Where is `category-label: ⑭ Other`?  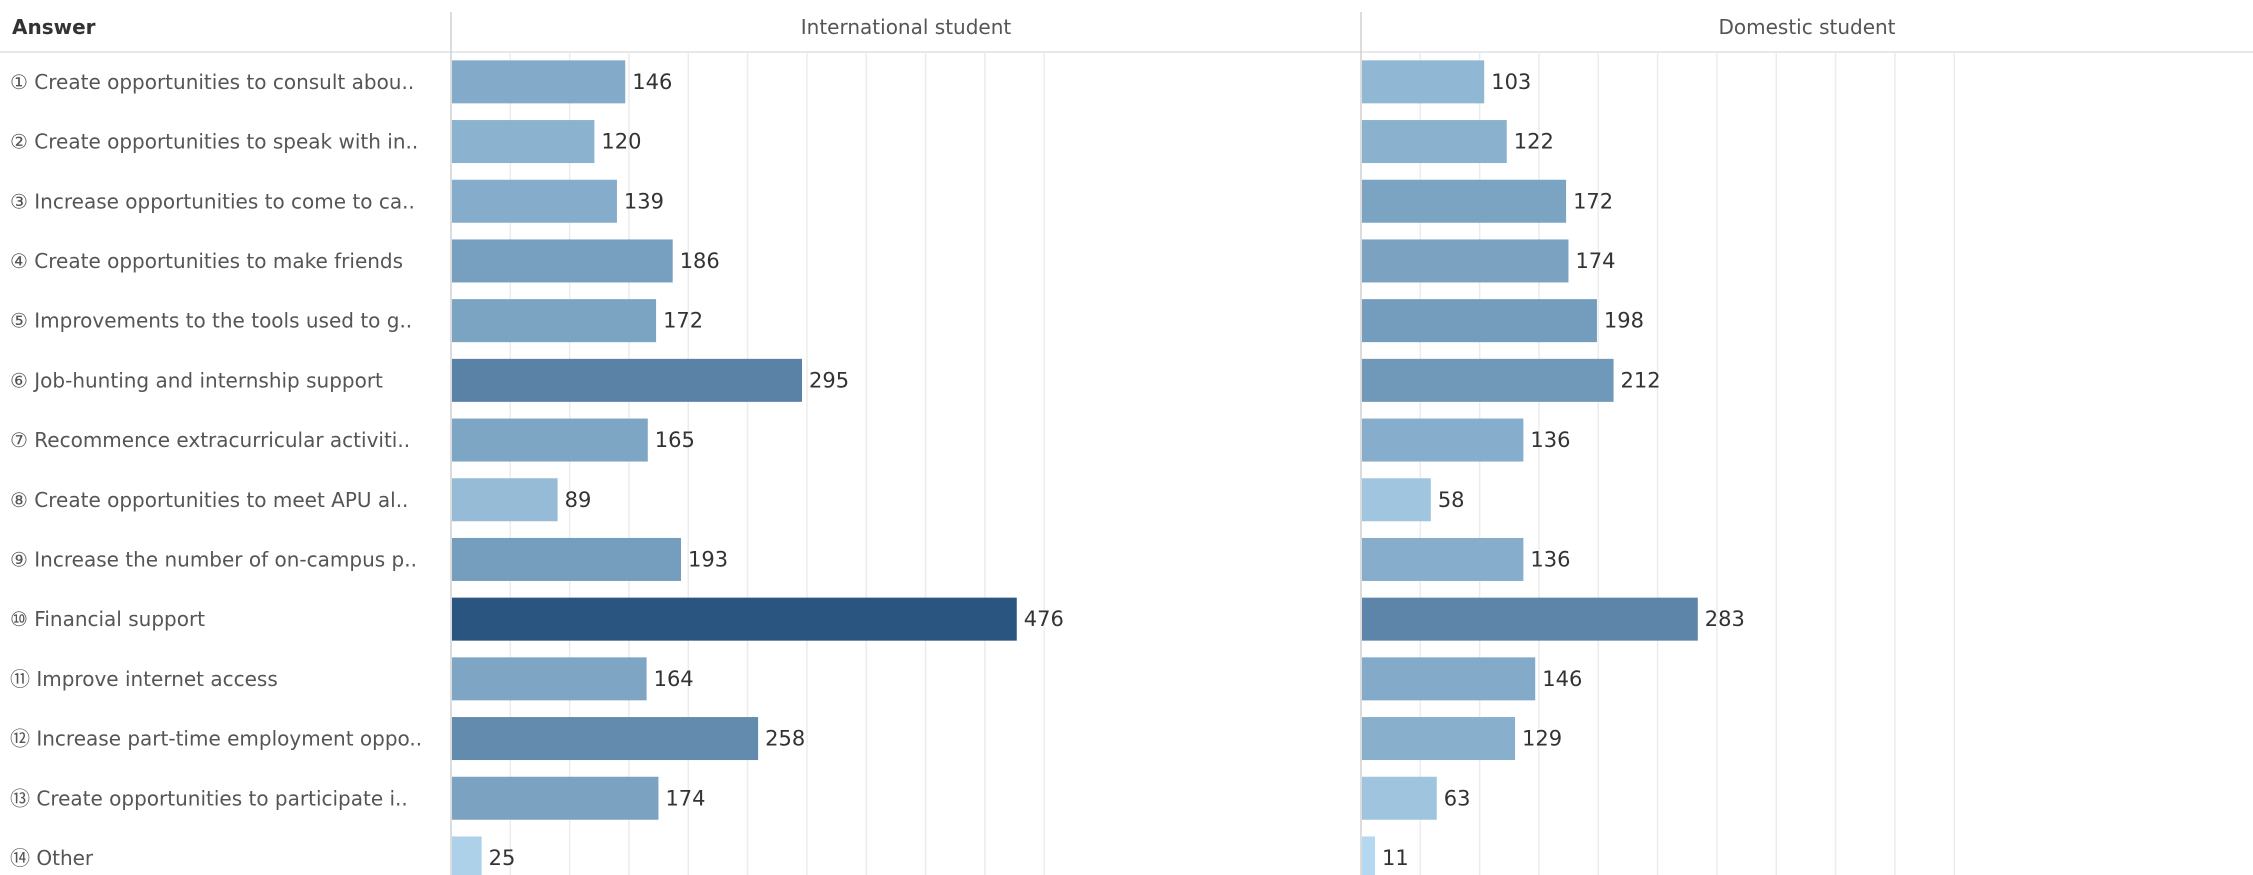
category-label: ⑭ Other is located at coordinates (52, 858).